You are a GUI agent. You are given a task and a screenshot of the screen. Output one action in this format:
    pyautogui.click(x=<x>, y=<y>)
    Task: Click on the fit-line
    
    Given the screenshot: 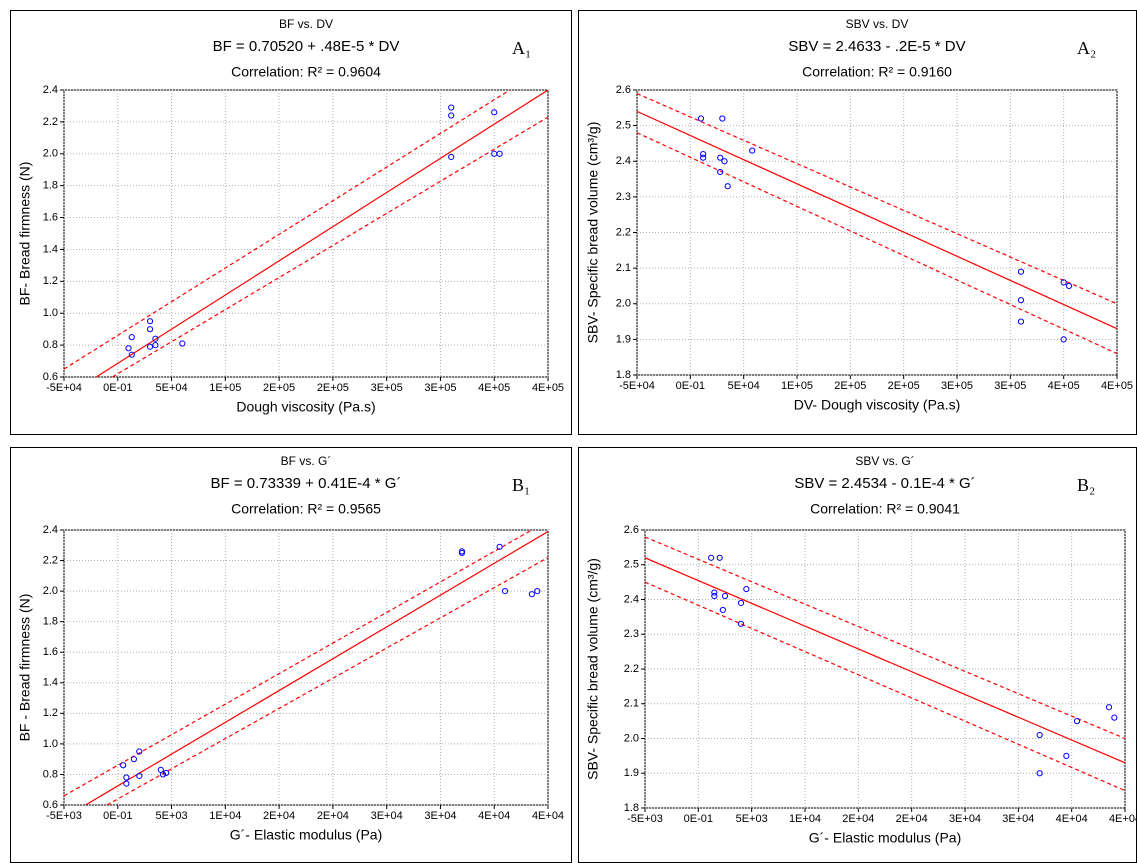 What is the action you would take?
    pyautogui.click(x=877, y=220)
    